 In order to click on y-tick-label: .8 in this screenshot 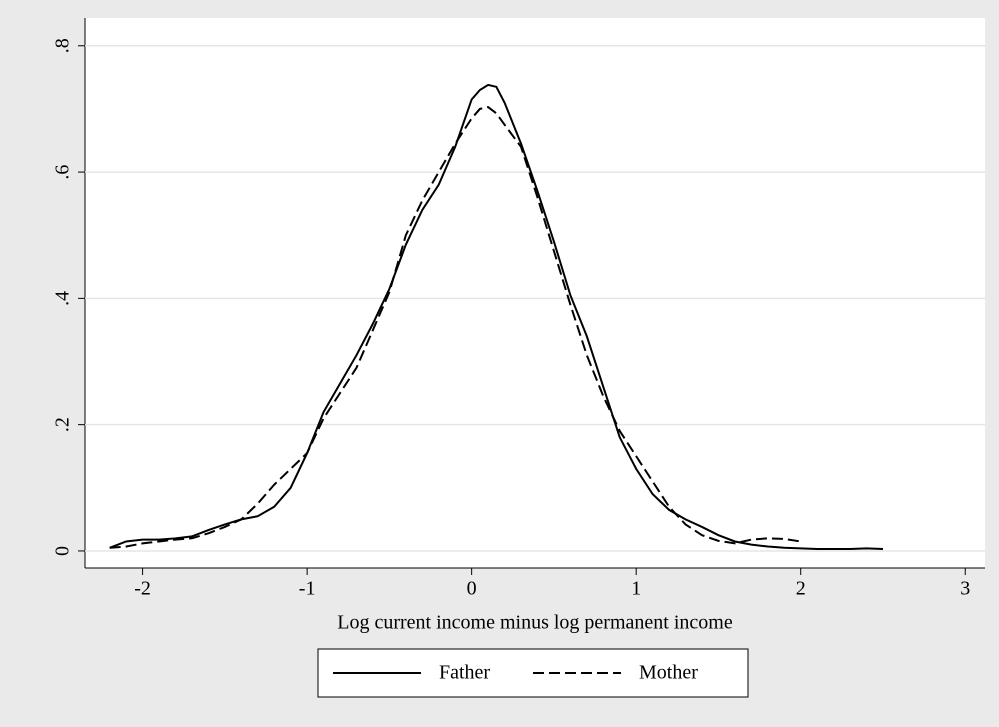, I will do `click(63, 45)`.